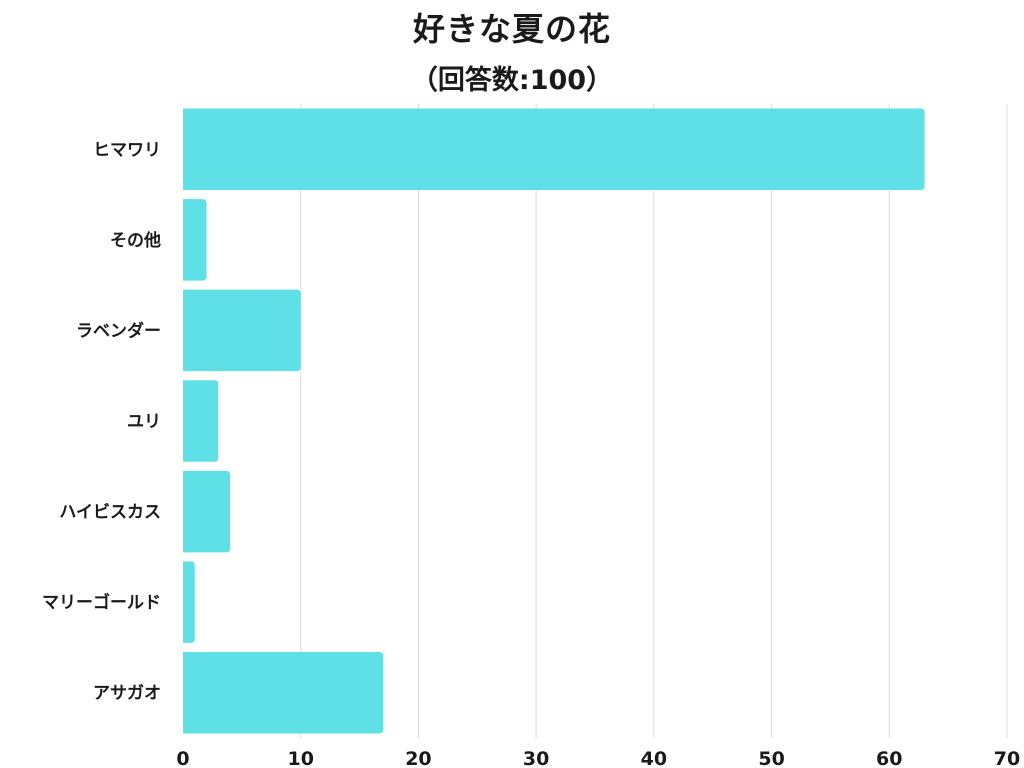  What do you see at coordinates (771, 758) in the screenshot?
I see `x-tick-label: 50` at bounding box center [771, 758].